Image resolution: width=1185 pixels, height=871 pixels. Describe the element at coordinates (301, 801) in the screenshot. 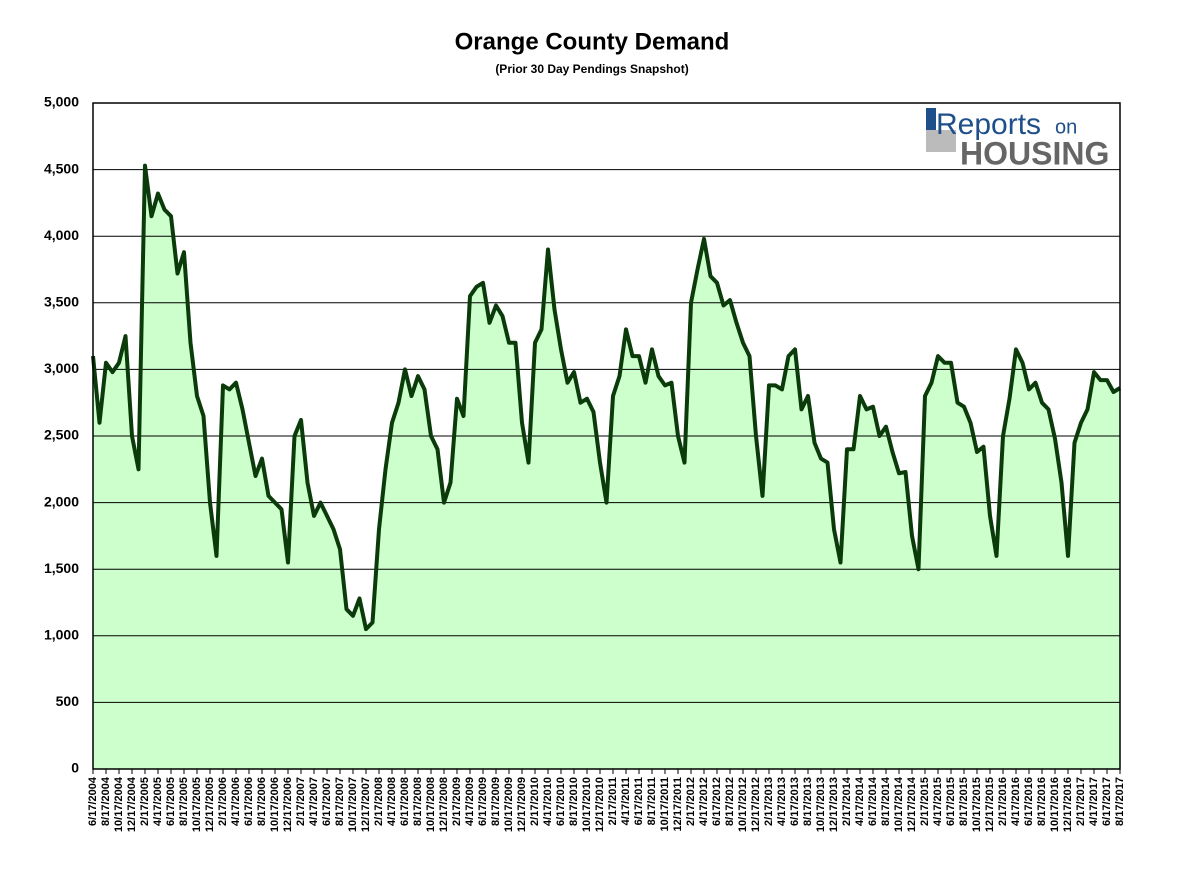

I see `x-tick-label: 2/17/2007` at that location.